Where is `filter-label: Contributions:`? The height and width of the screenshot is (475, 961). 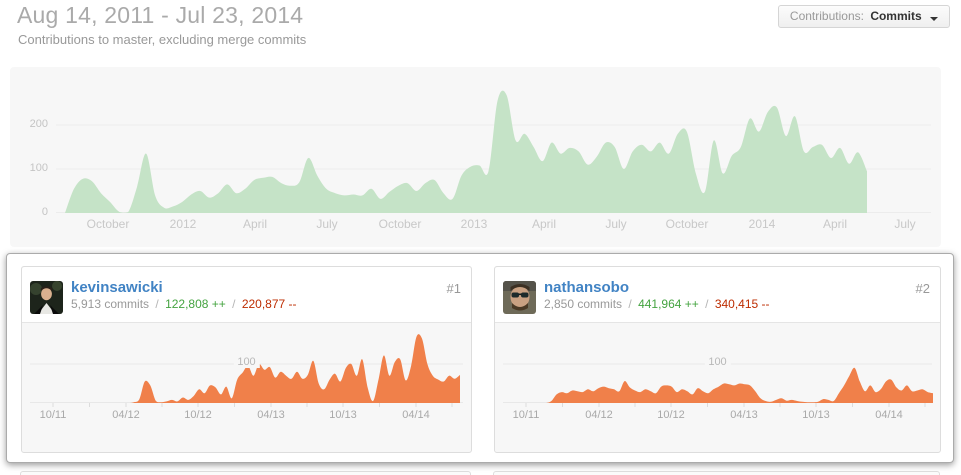
filter-label: Contributions: is located at coordinates (826, 16).